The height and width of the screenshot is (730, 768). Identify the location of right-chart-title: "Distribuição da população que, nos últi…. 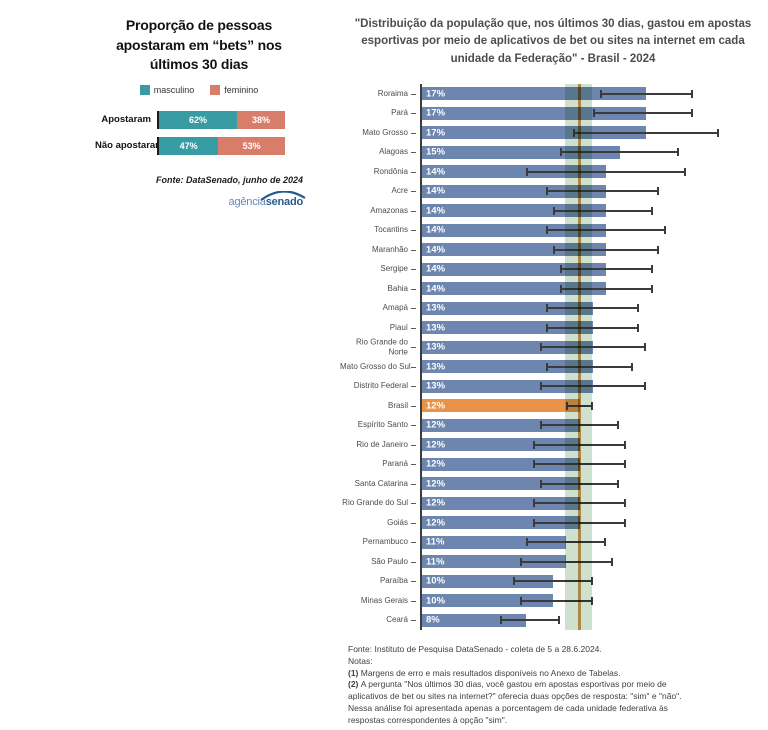
(553, 41).